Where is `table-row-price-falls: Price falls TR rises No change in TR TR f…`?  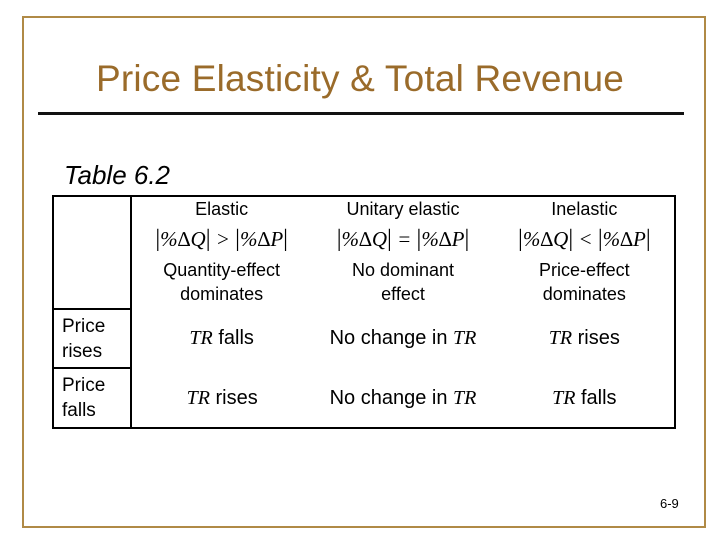 table-row-price-falls: Price falls TR rises No change in TR TR f… is located at coordinates (363, 398).